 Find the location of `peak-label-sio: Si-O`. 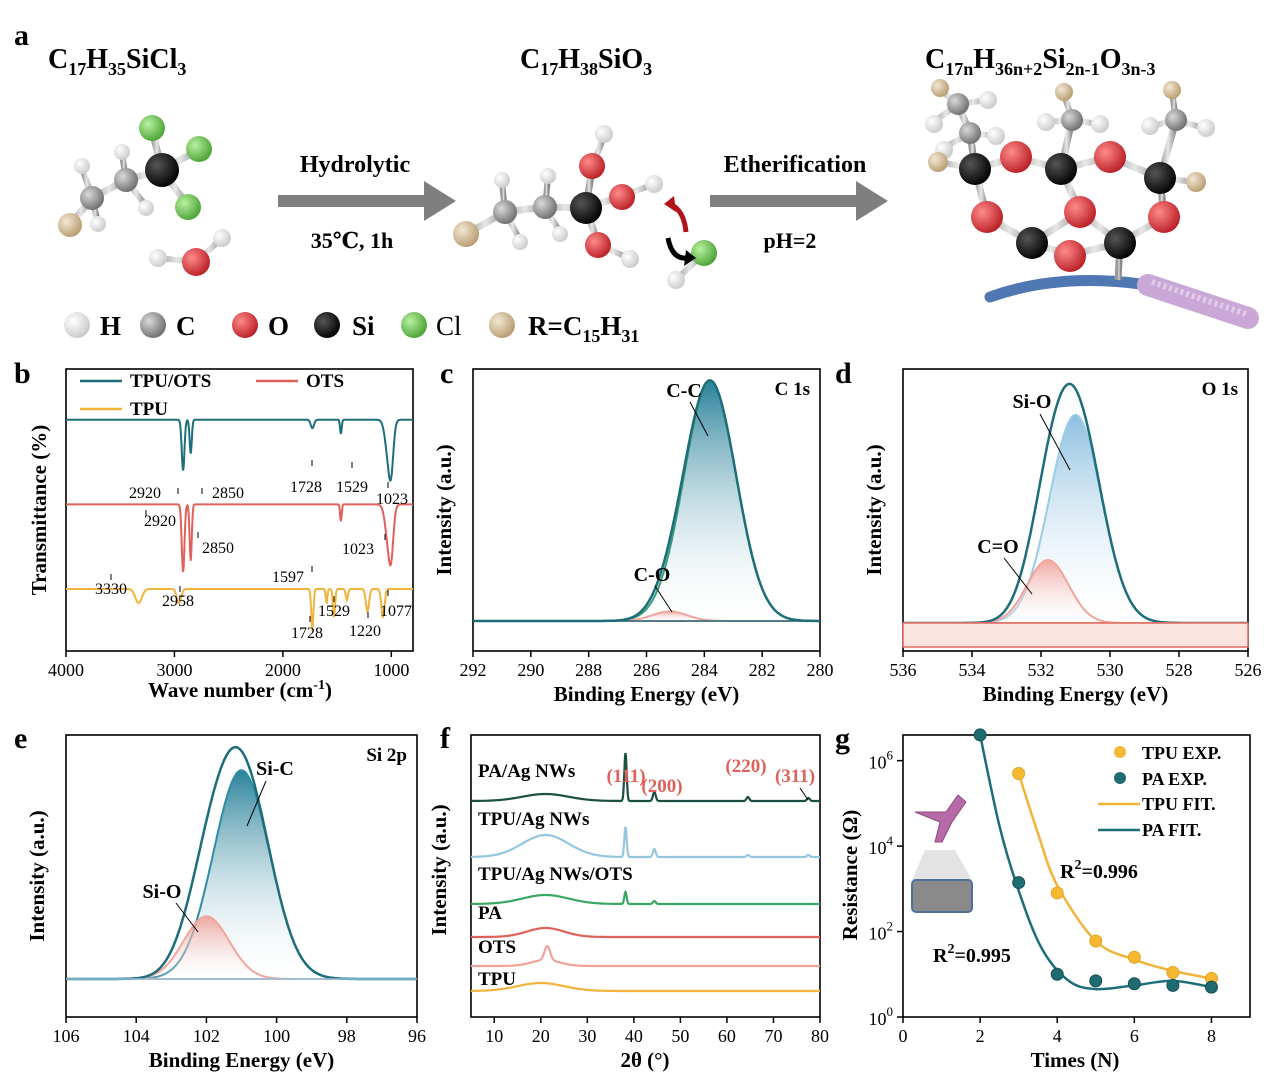

peak-label-sio: Si-O is located at coordinates (1032, 402).